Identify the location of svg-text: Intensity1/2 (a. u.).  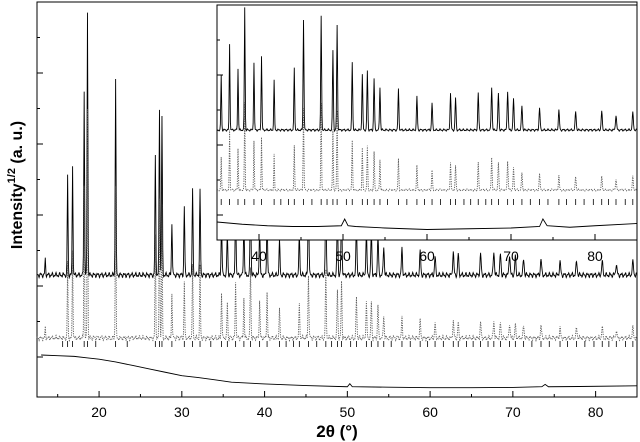
(16, 185).